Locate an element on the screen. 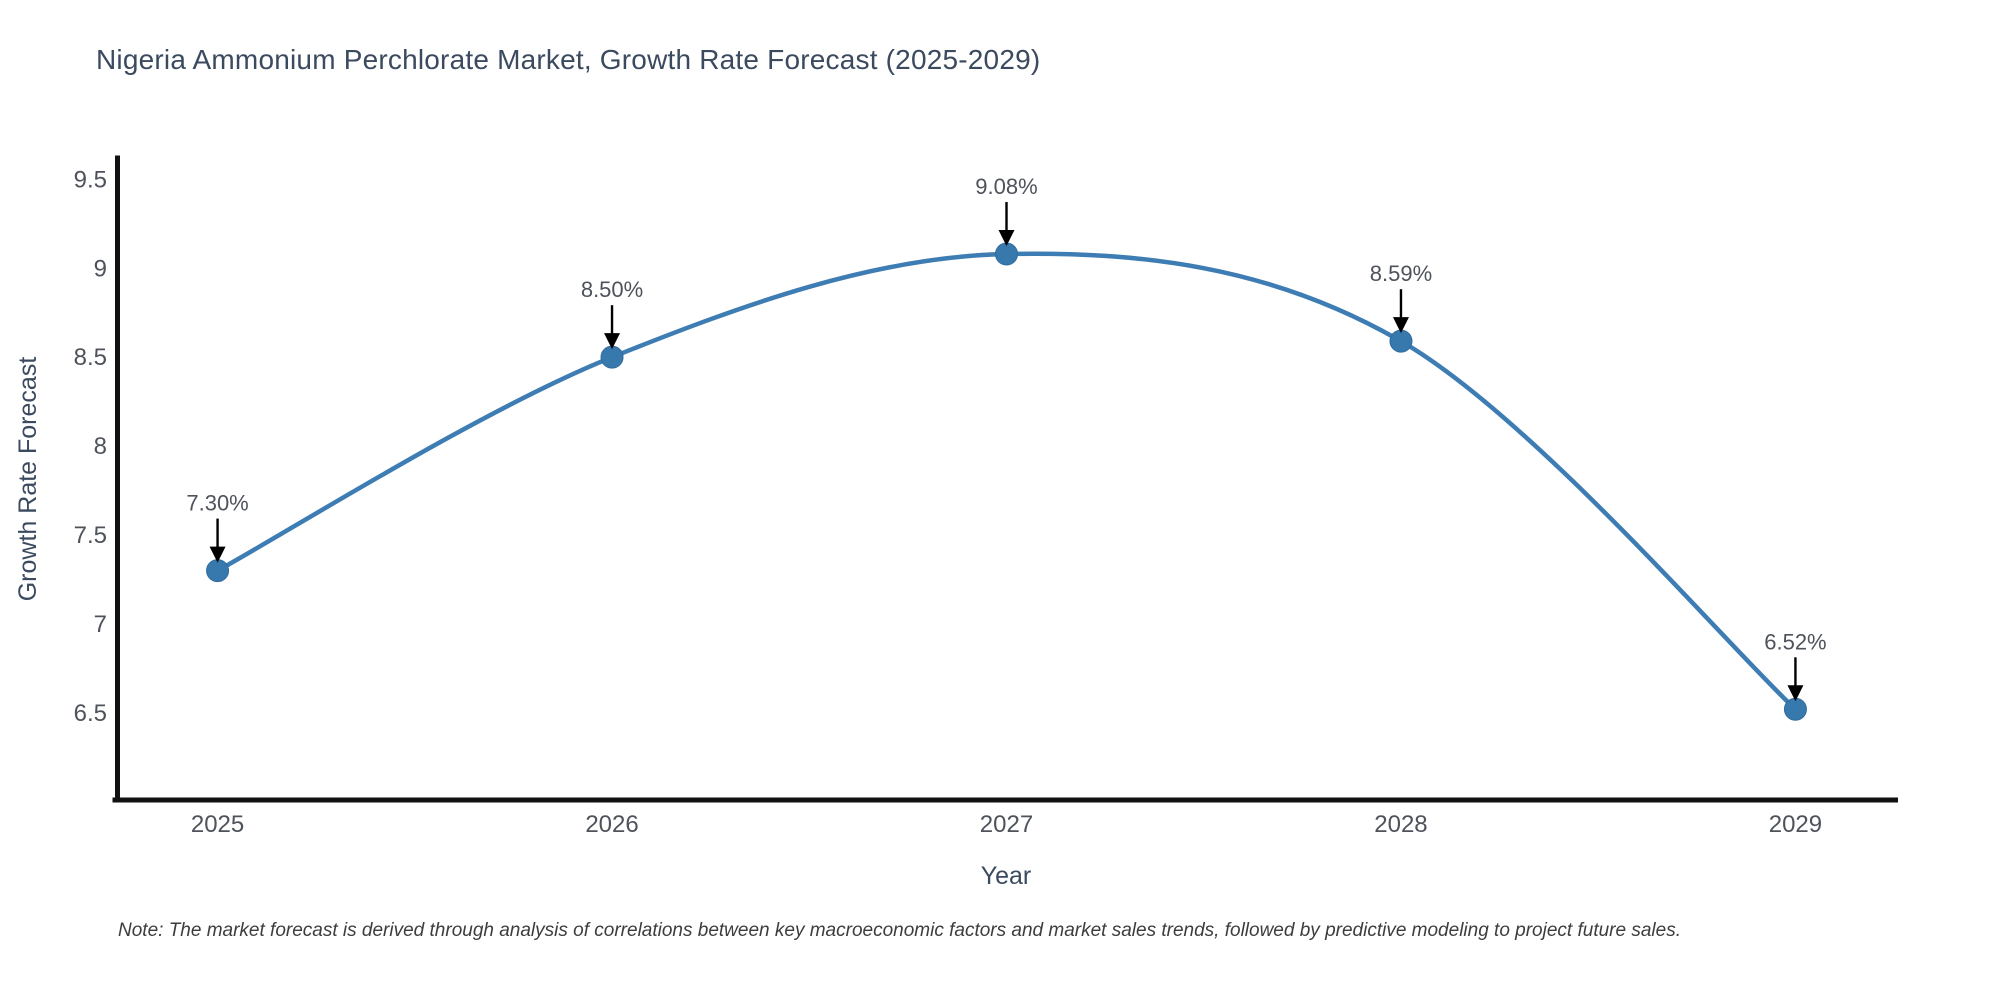  y-tick-label: 8 is located at coordinates (100, 446).